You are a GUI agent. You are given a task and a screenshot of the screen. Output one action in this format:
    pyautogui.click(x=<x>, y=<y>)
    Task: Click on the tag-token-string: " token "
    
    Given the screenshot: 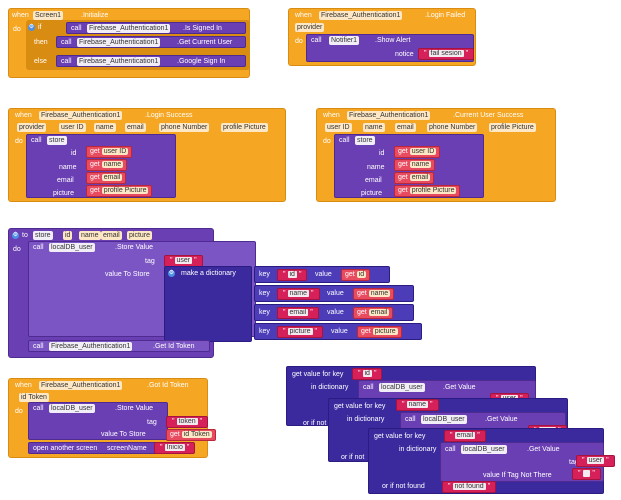 What is the action you would take?
    pyautogui.click(x=187, y=422)
    